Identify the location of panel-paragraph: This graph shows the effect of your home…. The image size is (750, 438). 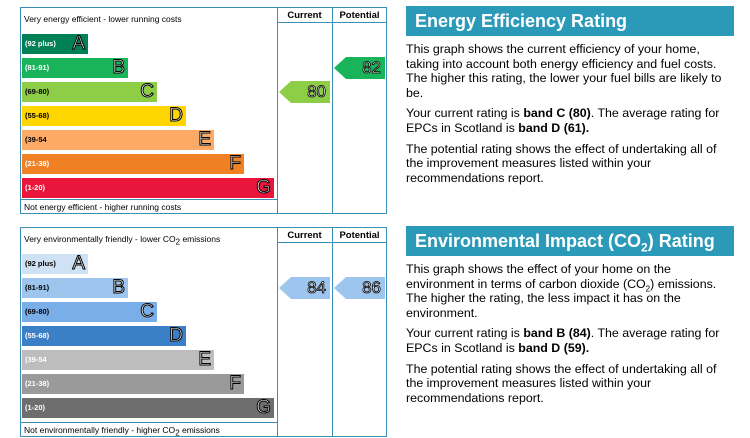
(561, 291).